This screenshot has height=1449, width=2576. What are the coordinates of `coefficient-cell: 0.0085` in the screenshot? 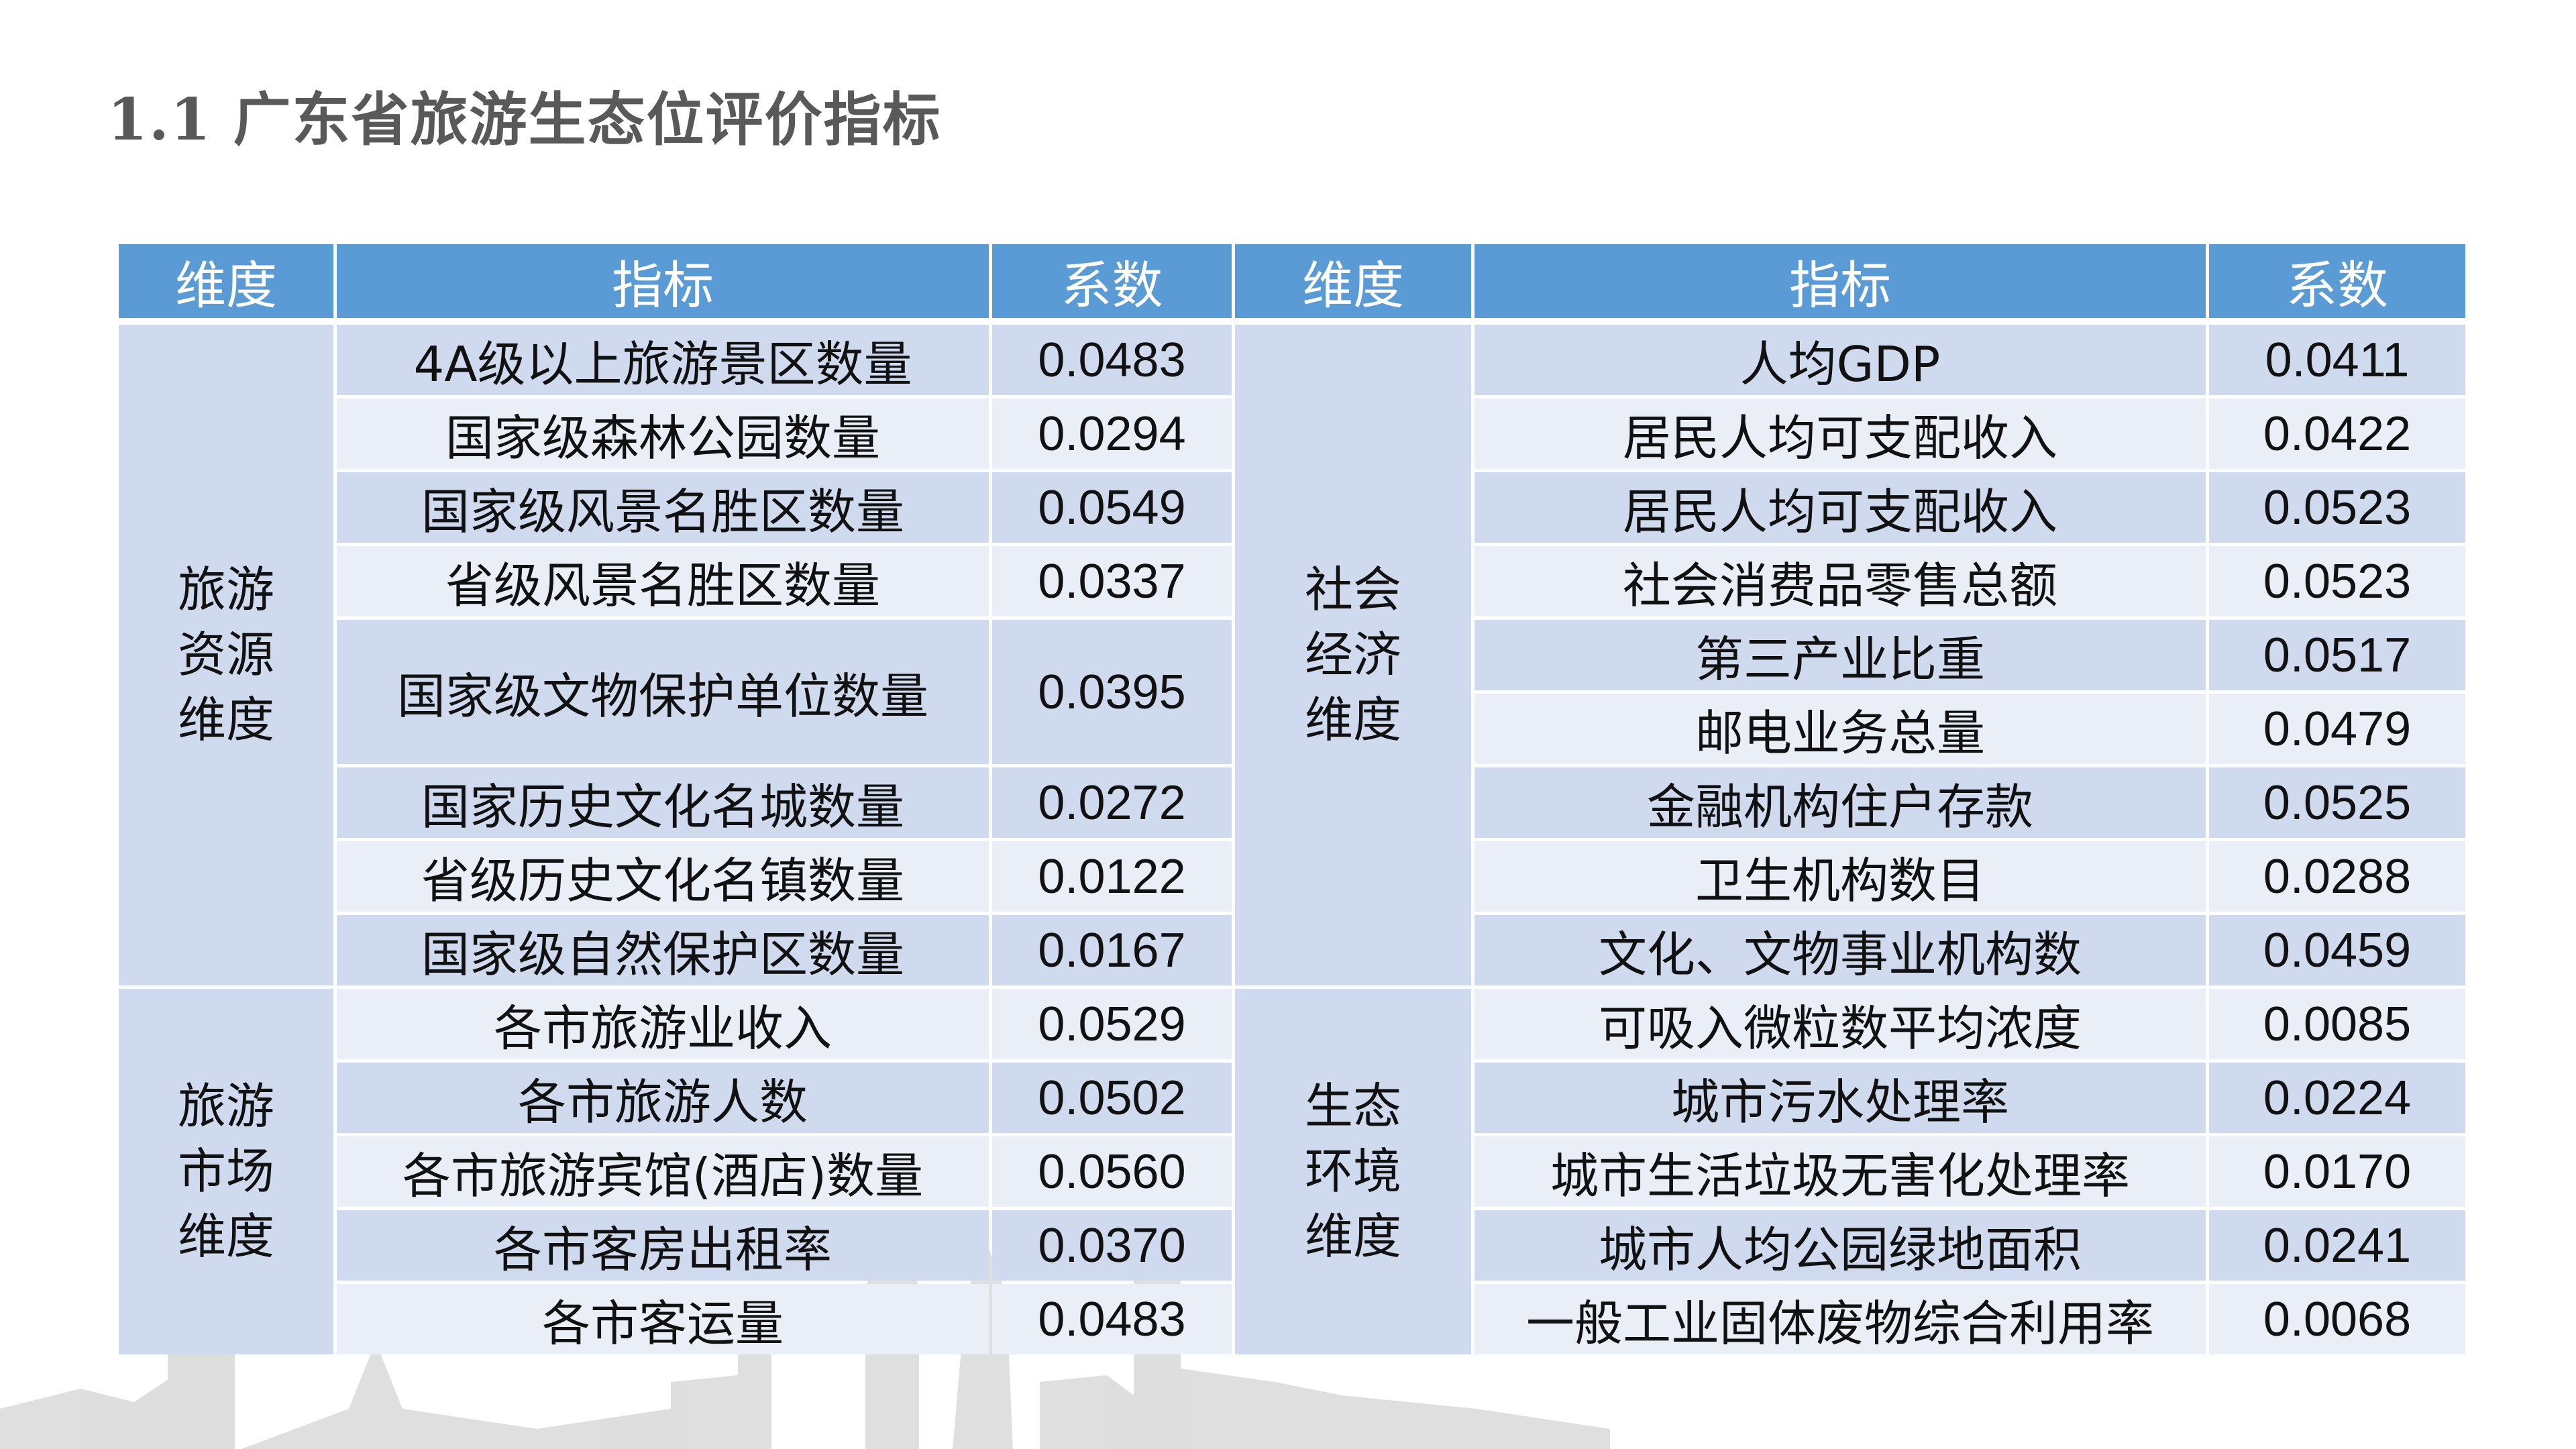 It's located at (2337, 1024).